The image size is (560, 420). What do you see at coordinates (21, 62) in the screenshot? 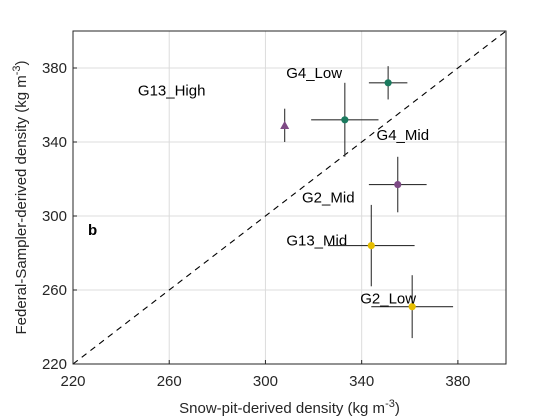
I see `y-axis-label-tail: )` at bounding box center [21, 62].